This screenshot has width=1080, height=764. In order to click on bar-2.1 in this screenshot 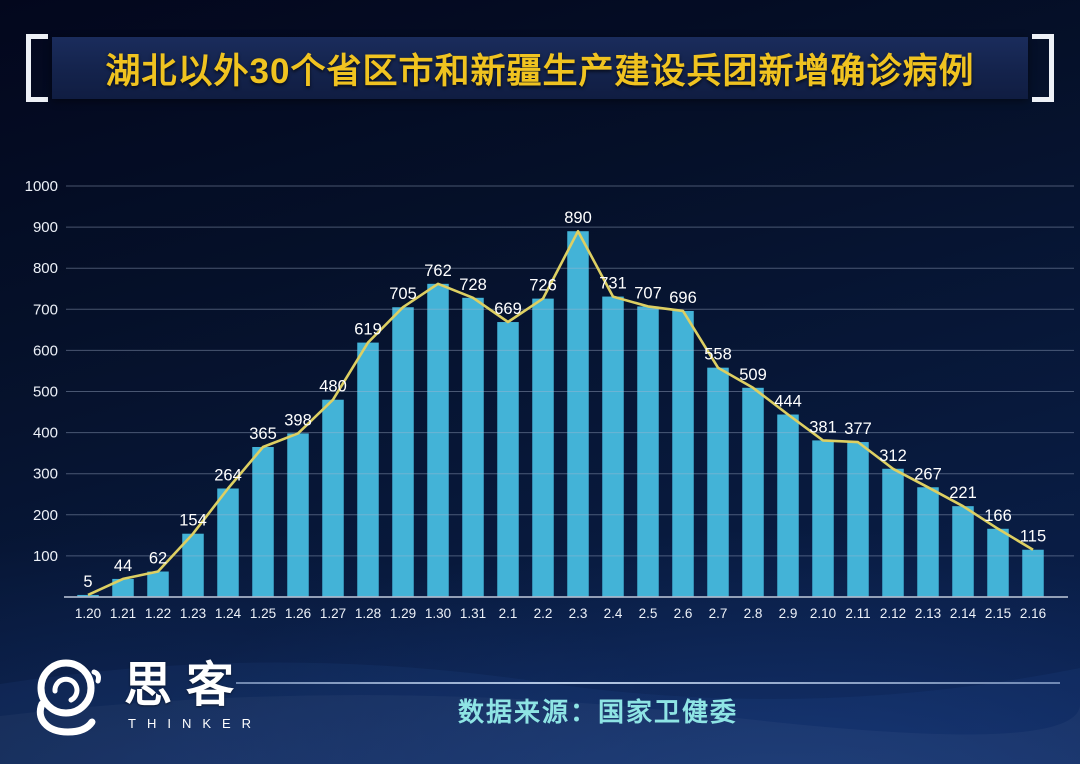, I will do `click(508, 459)`.